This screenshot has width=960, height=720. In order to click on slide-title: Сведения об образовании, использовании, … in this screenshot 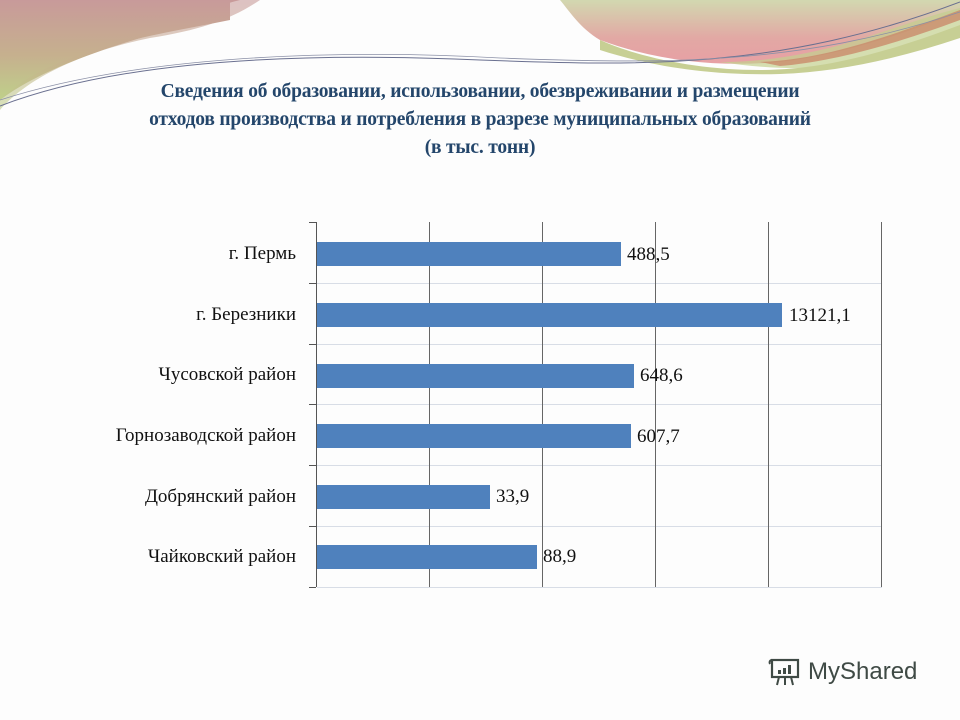, I will do `click(480, 120)`.